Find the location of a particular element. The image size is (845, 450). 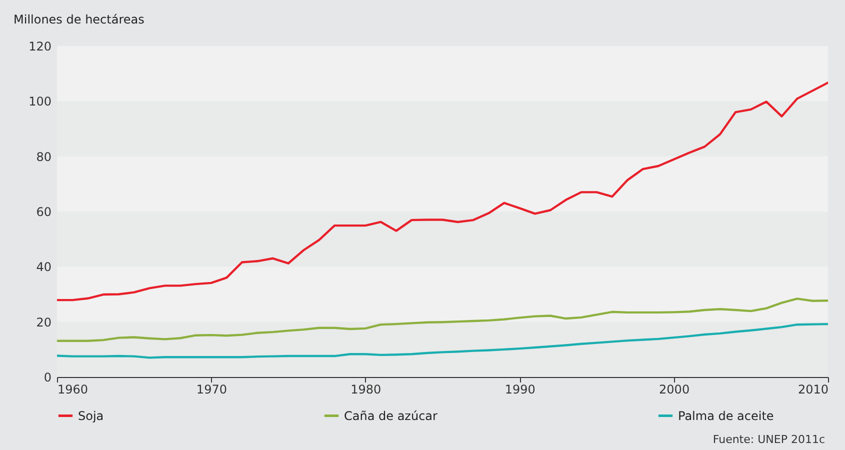

y-tick-label: 100 is located at coordinates (40, 101).